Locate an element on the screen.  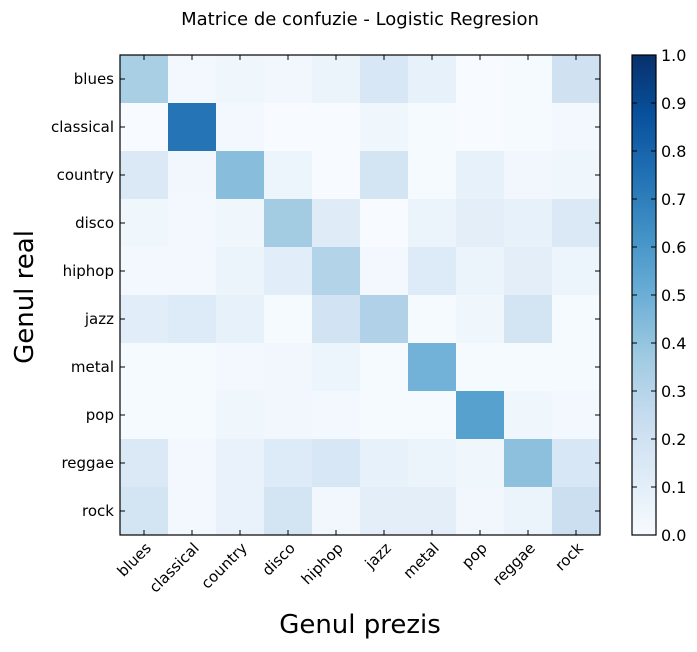
y-tick-label: country is located at coordinates (85, 175).